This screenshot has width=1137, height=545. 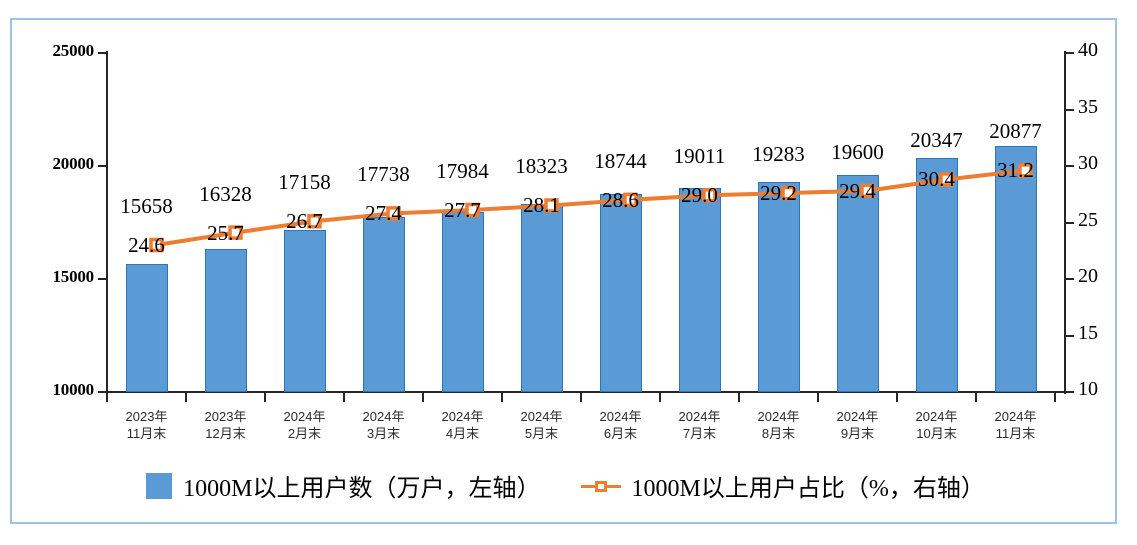 What do you see at coordinates (620, 425) in the screenshot?
I see `category-label: 2024年 6月末` at bounding box center [620, 425].